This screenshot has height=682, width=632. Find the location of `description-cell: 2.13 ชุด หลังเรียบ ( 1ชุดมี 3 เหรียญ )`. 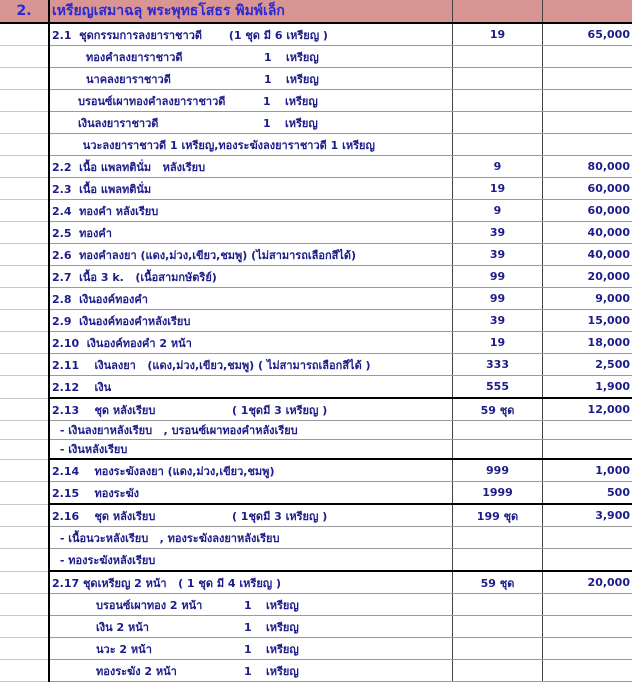

description-cell: 2.13 ชุด หลังเรียบ ( 1ชุดมี 3 เหรียญ ) is located at coordinates (251, 409).